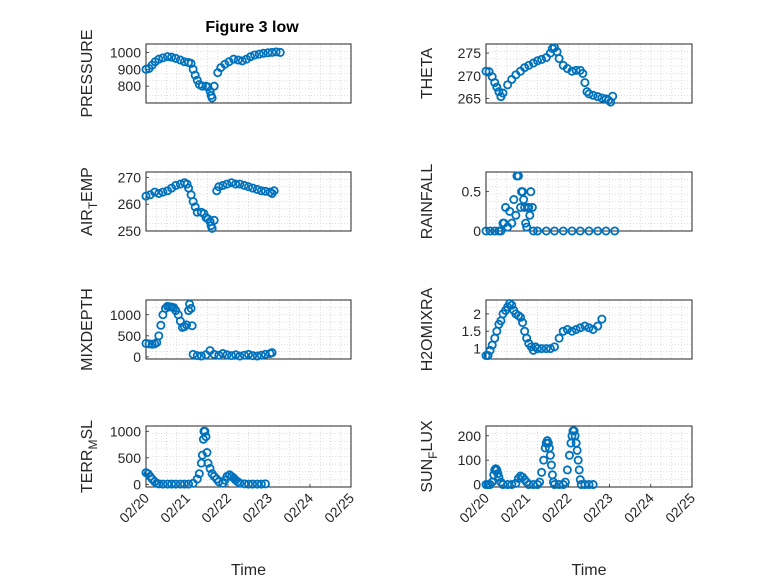 Image resolution: width=778 pixels, height=583 pixels. Describe the element at coordinates (130, 177) in the screenshot. I see `y-tick-label: 270` at that location.